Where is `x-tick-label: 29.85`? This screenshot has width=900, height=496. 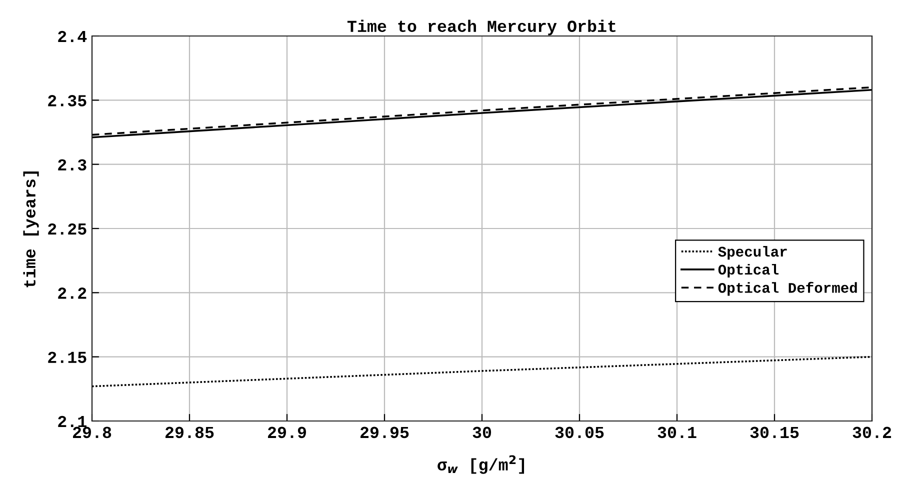
x-tick-label: 29.85 is located at coordinates (189, 432).